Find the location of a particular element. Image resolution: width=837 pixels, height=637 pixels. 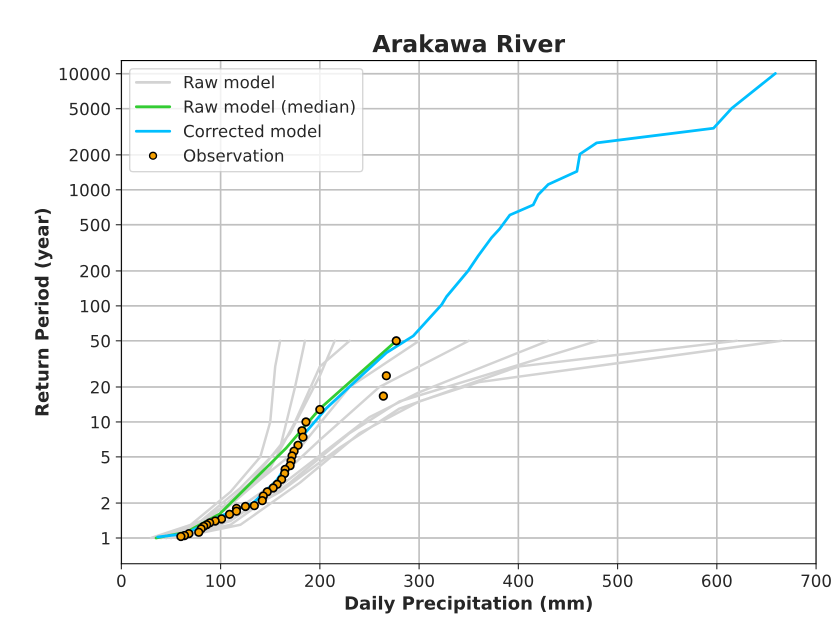

y-tick-label: 2 is located at coordinates (106, 503).